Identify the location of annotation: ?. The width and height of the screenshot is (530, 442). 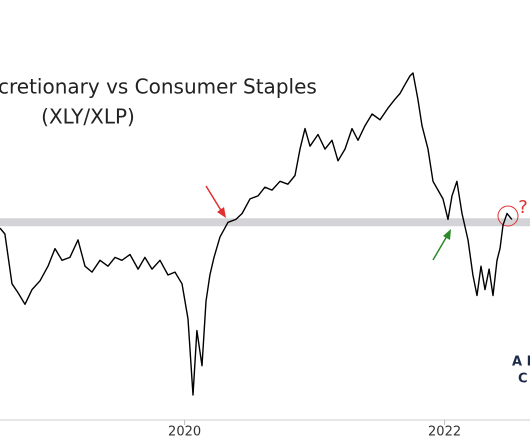
(523, 207).